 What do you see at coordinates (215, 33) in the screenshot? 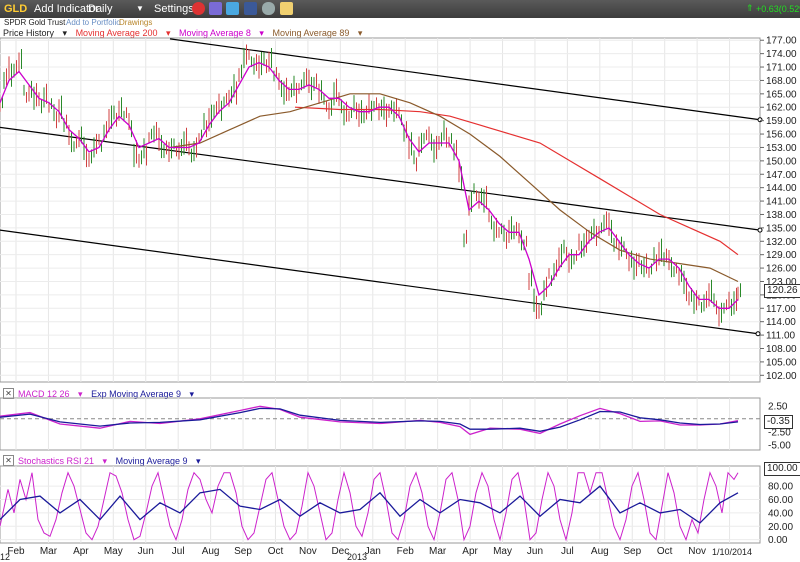
I see `legend-ma8-label: Moving Average 8` at bounding box center [215, 33].